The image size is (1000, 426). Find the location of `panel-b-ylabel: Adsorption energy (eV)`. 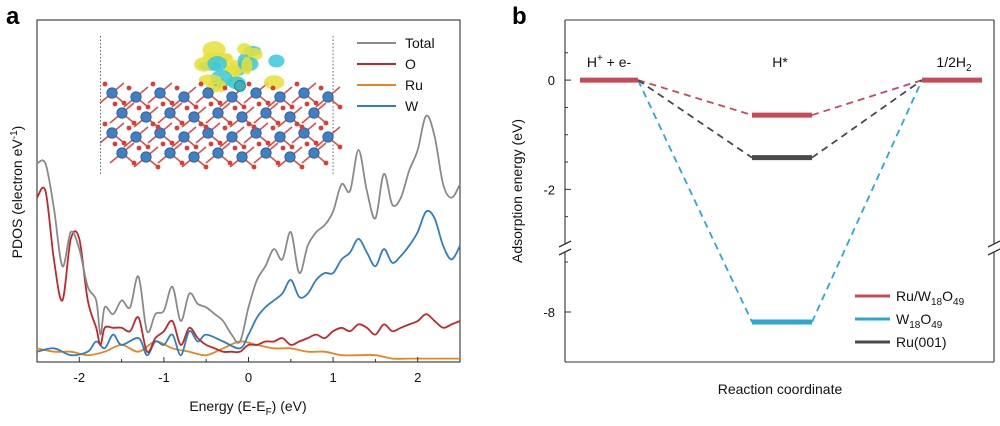

panel-b-ylabel: Adsorption energy (eV) is located at coordinates (517, 191).